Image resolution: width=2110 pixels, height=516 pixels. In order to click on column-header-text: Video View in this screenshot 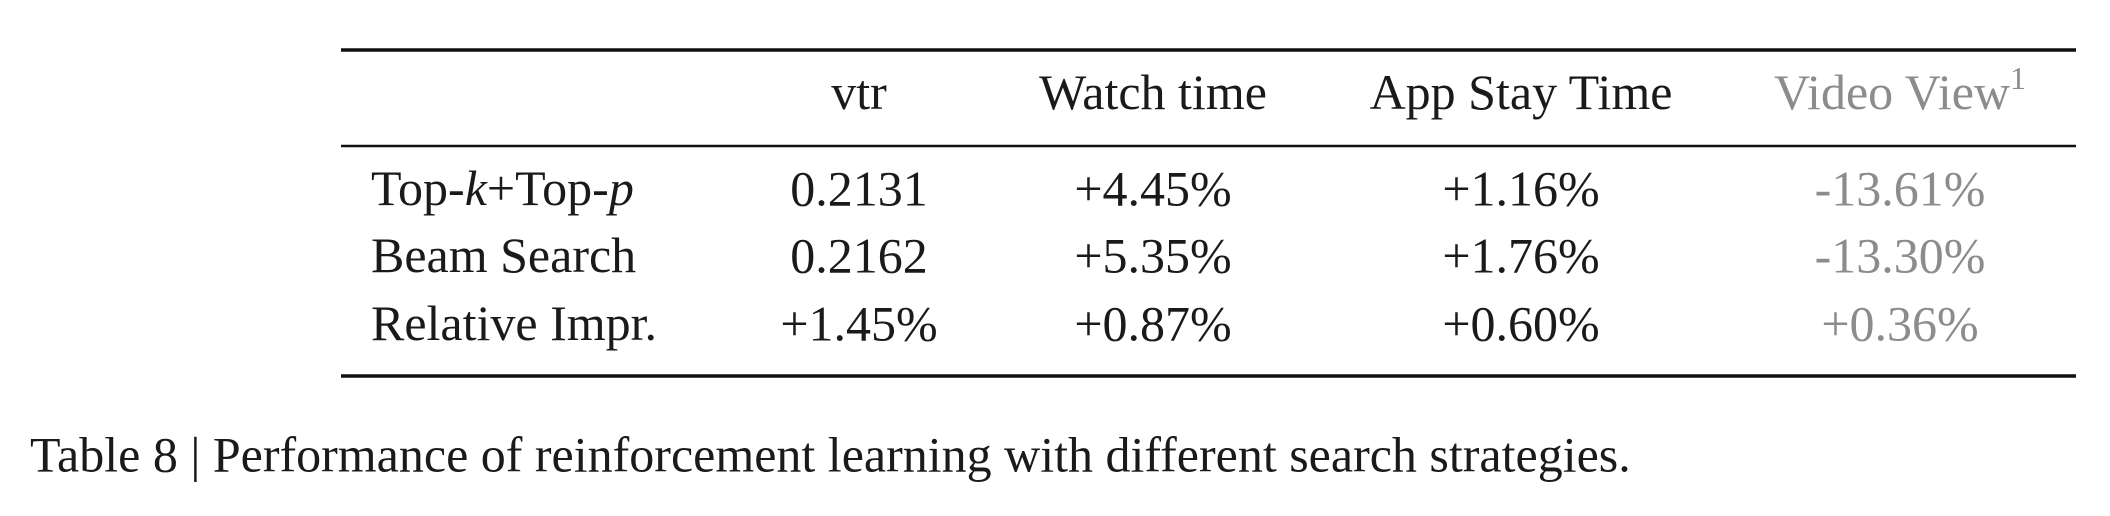, I will do `click(1892, 92)`.